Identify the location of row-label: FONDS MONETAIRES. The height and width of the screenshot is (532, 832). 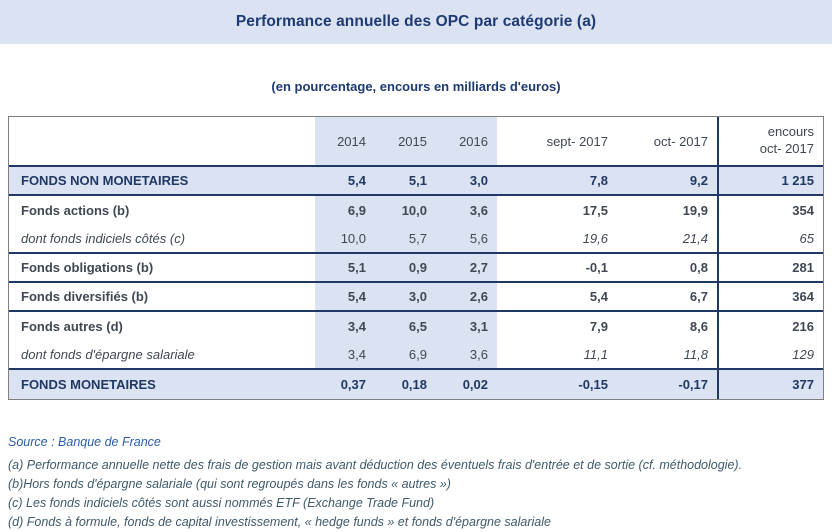
(88, 384).